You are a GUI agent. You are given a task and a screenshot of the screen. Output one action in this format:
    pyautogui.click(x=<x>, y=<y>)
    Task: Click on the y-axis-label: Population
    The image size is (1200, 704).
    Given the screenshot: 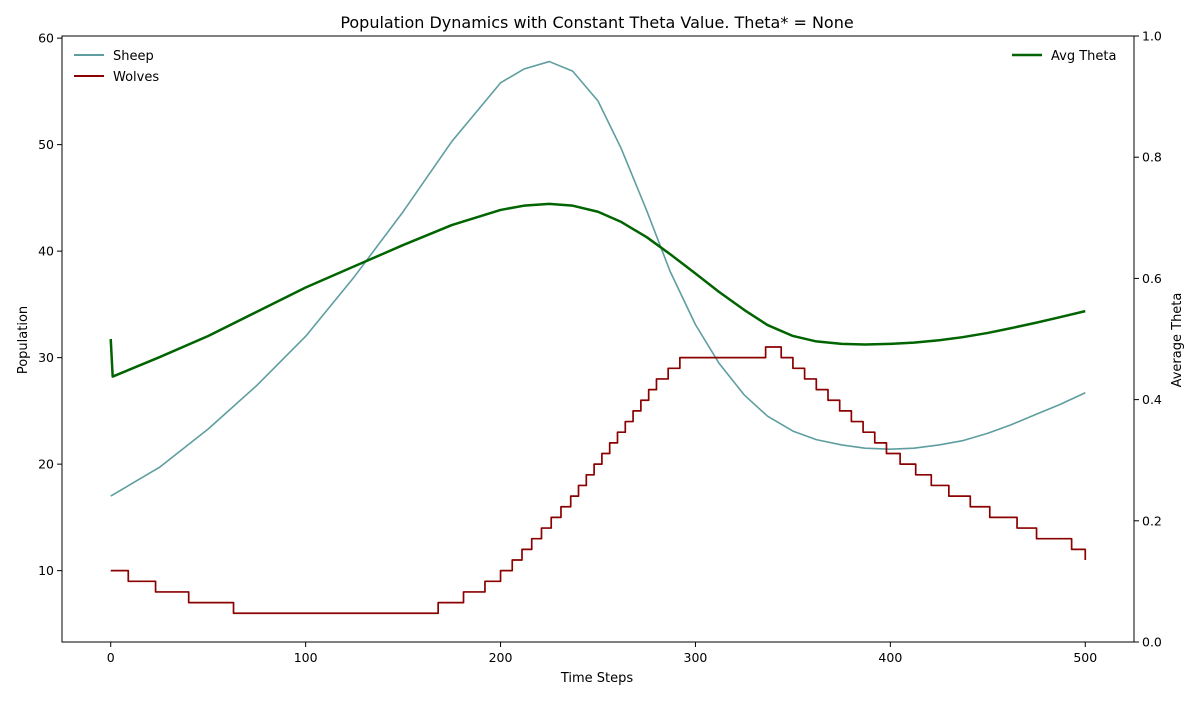 What is the action you would take?
    pyautogui.click(x=23, y=340)
    